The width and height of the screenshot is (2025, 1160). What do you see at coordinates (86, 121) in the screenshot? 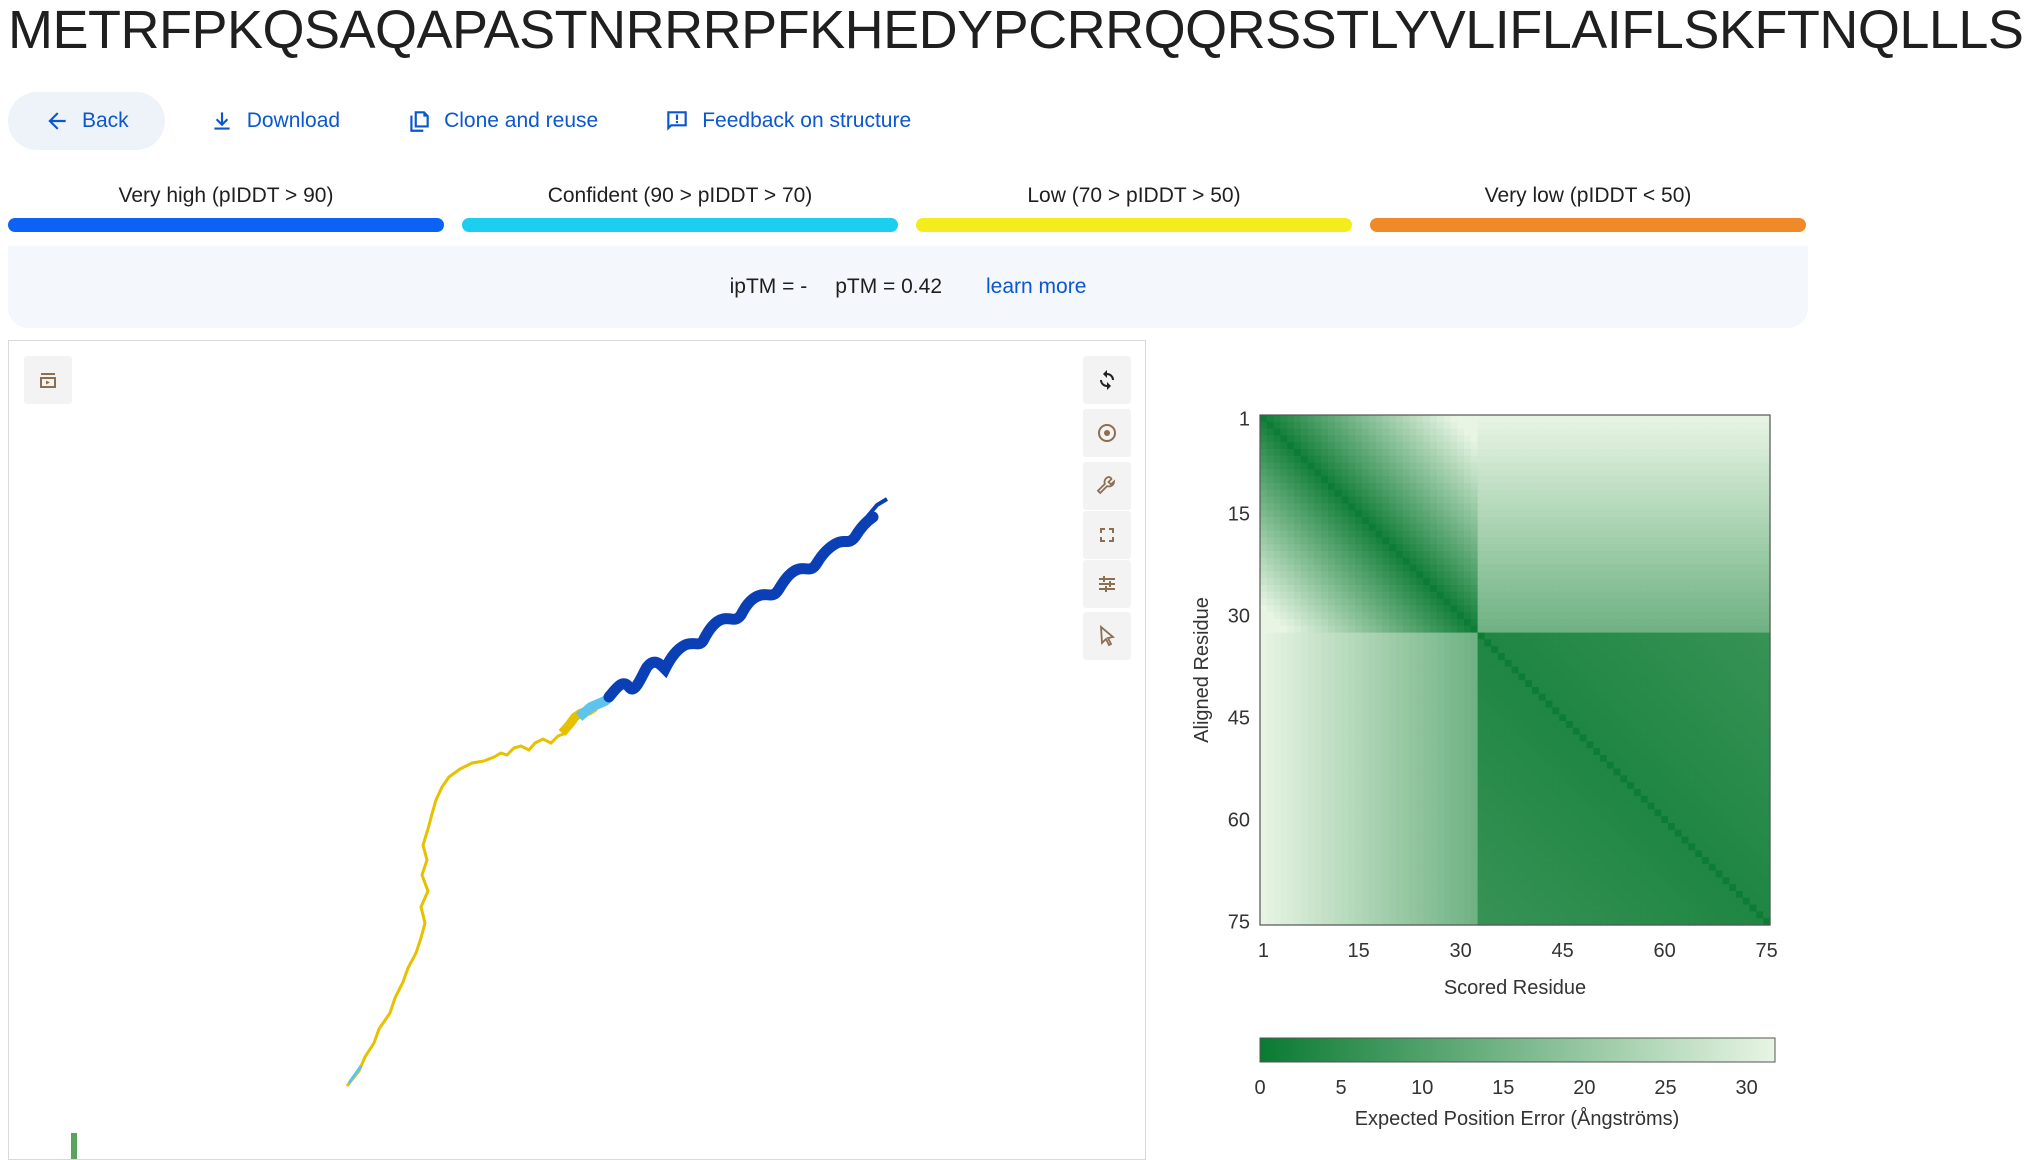
I see `back-button: Back` at bounding box center [86, 121].